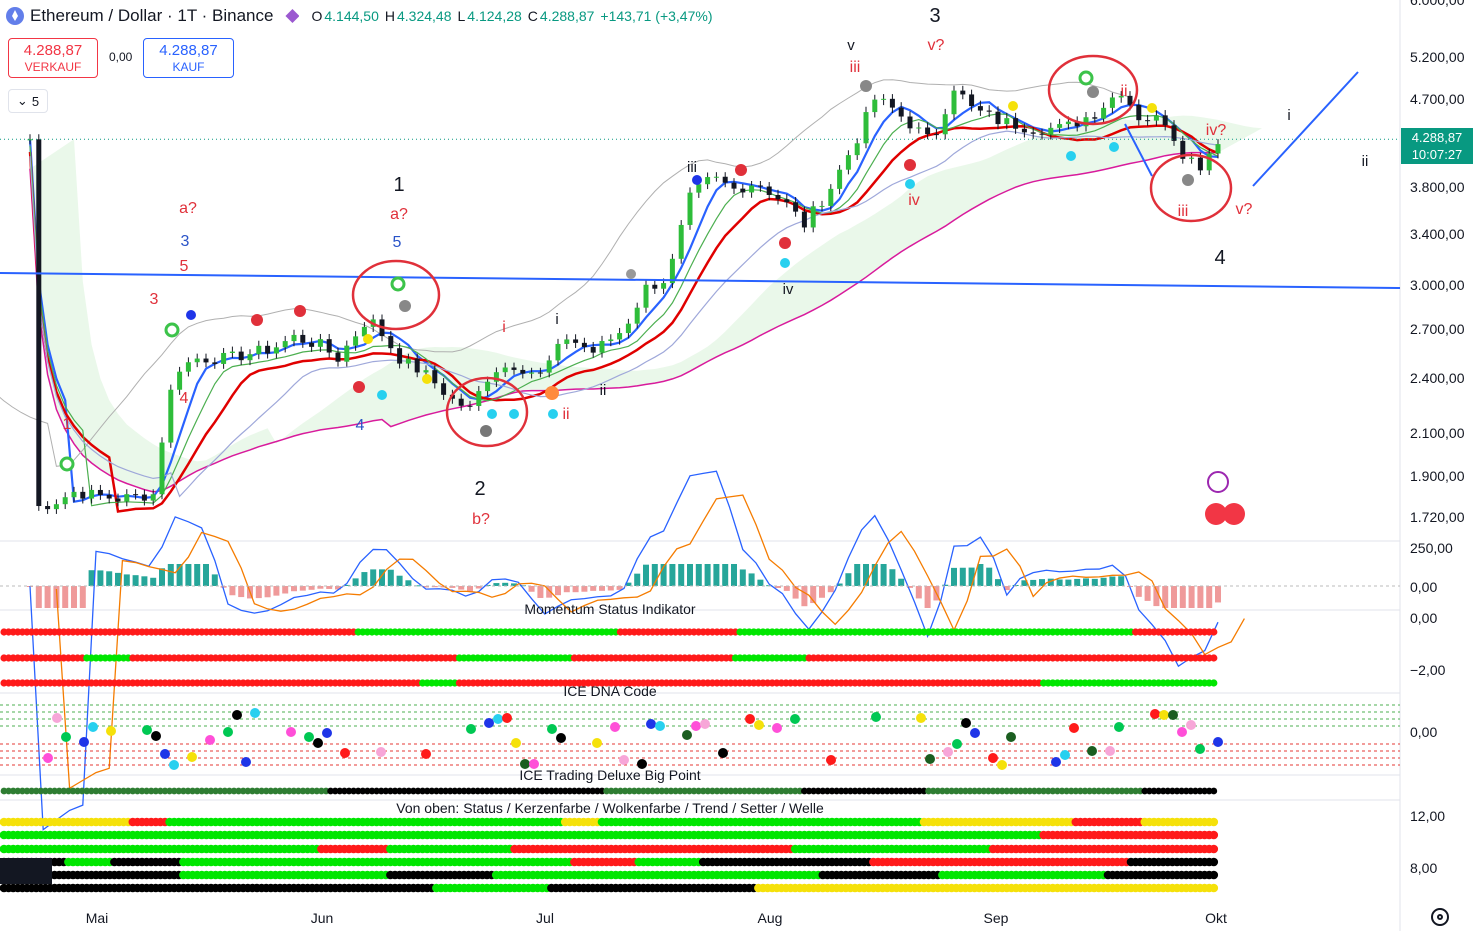 Image resolution: width=1477 pixels, height=931 pixels. What do you see at coordinates (1218, 482) in the screenshot?
I see `lightning-icon` at bounding box center [1218, 482].